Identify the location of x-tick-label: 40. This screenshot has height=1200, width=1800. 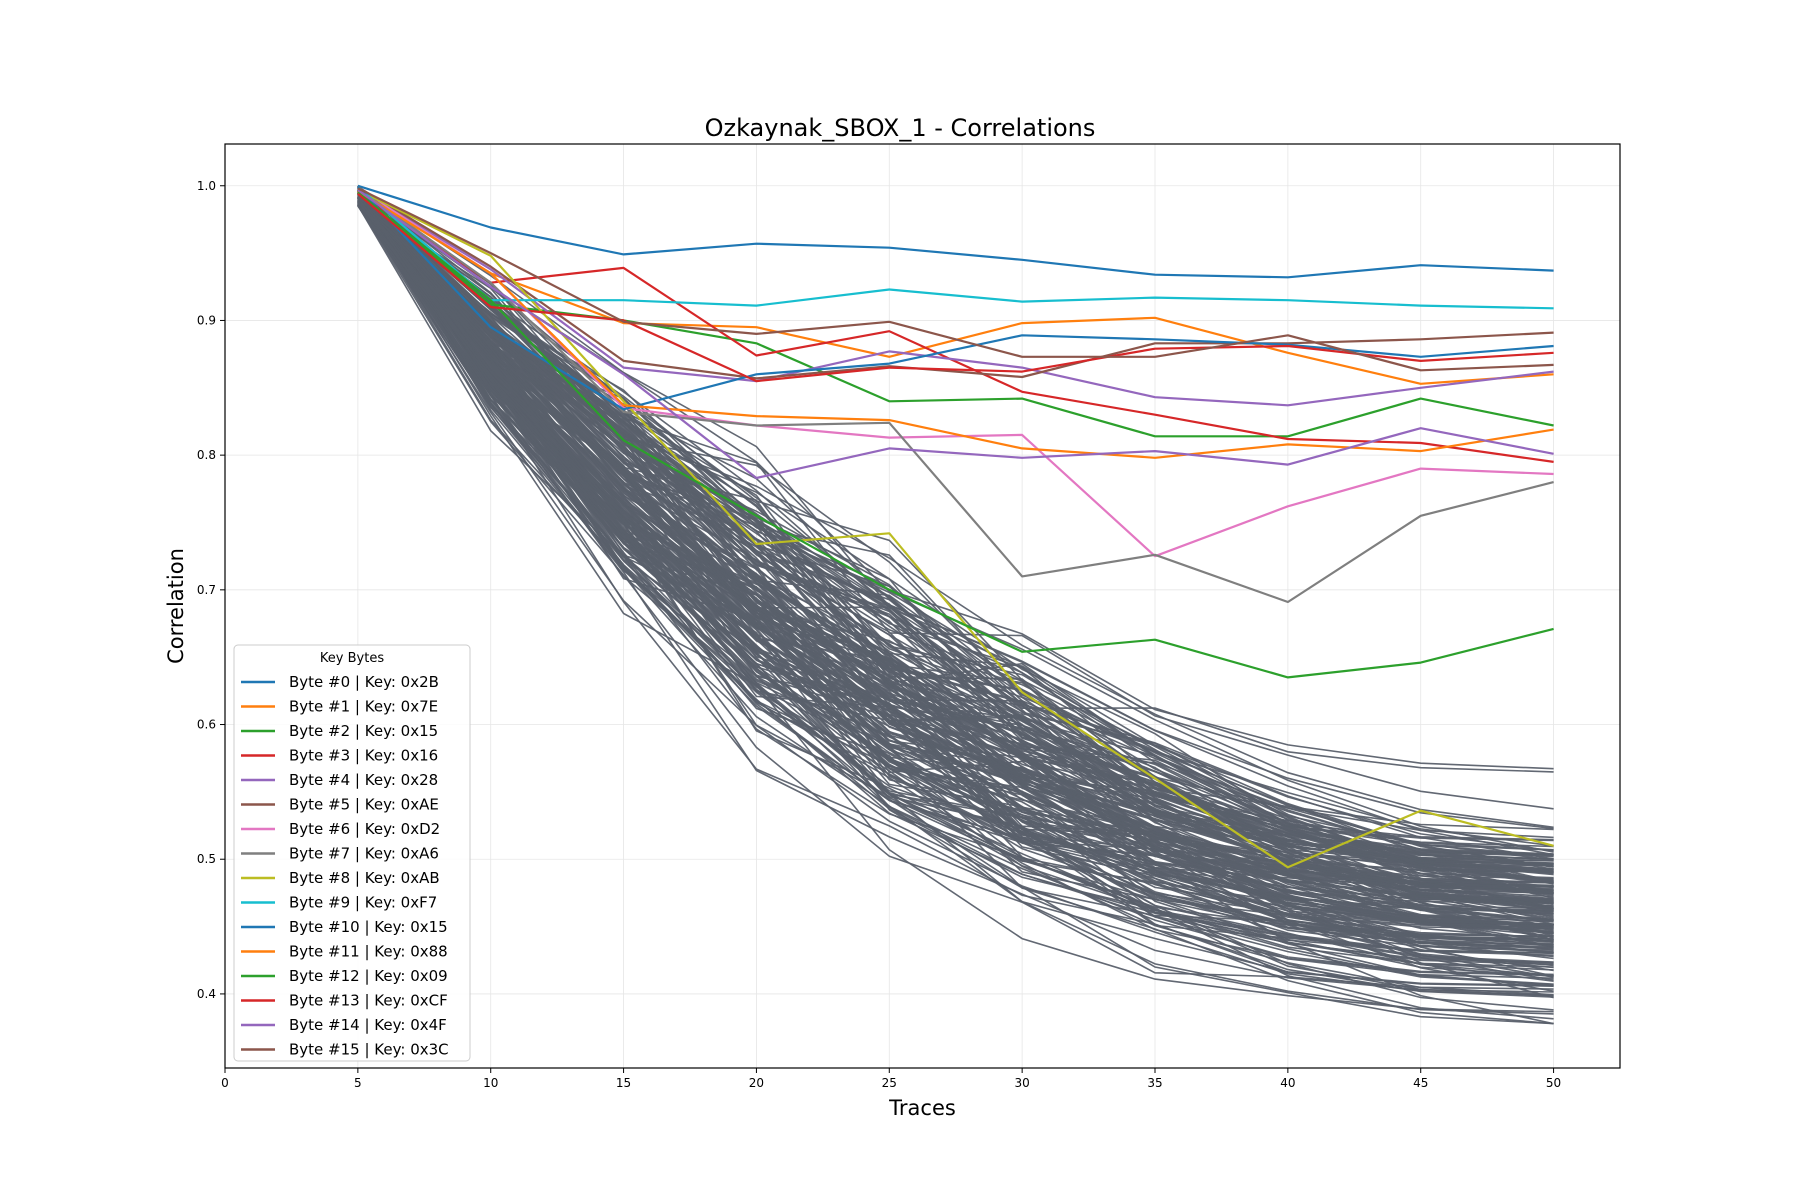
(1287, 1083).